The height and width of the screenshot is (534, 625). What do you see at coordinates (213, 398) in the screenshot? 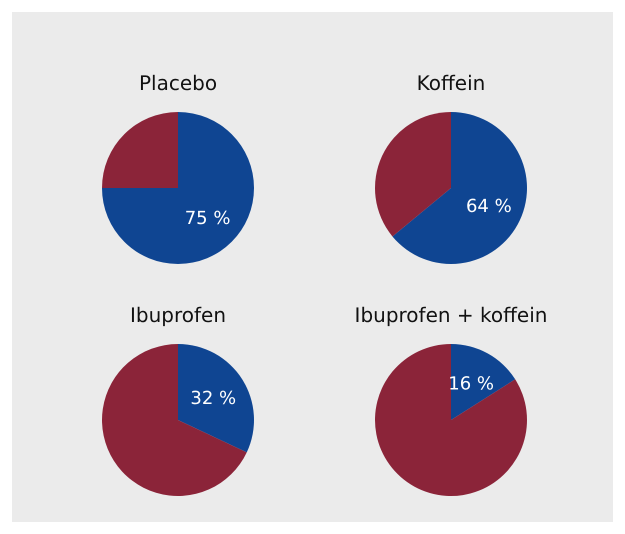
I see `data-label: 32 %` at bounding box center [213, 398].